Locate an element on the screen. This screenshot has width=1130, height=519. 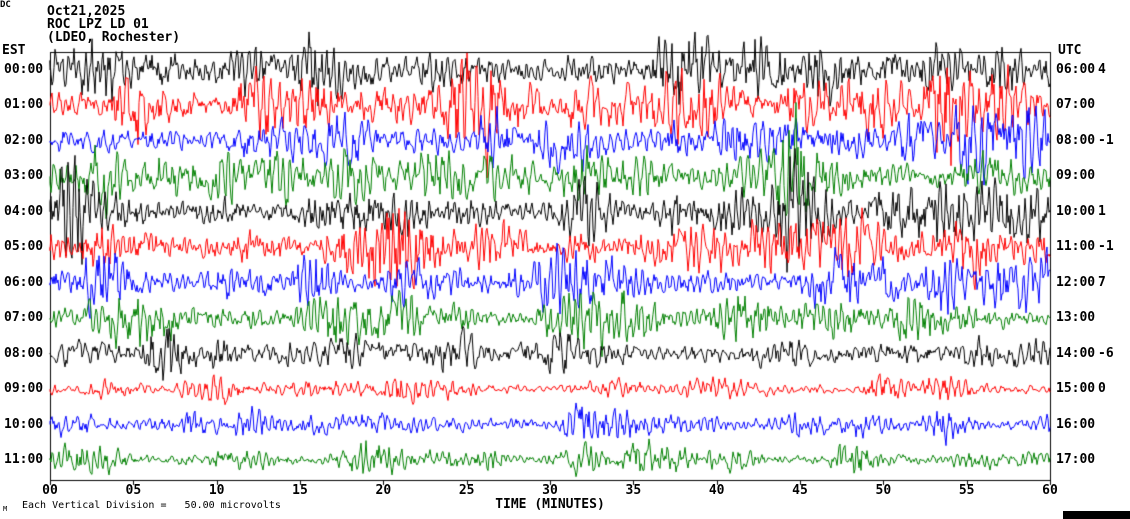
x-axis-title: TIME (MINUTES) is located at coordinates (550, 504).